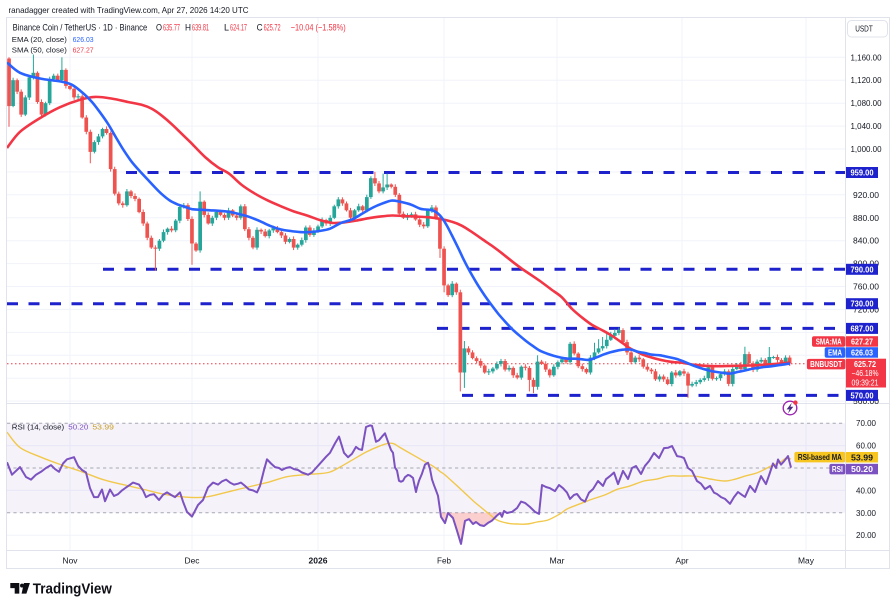  I want to click on svg-text: 1,160.00, so click(867, 57).